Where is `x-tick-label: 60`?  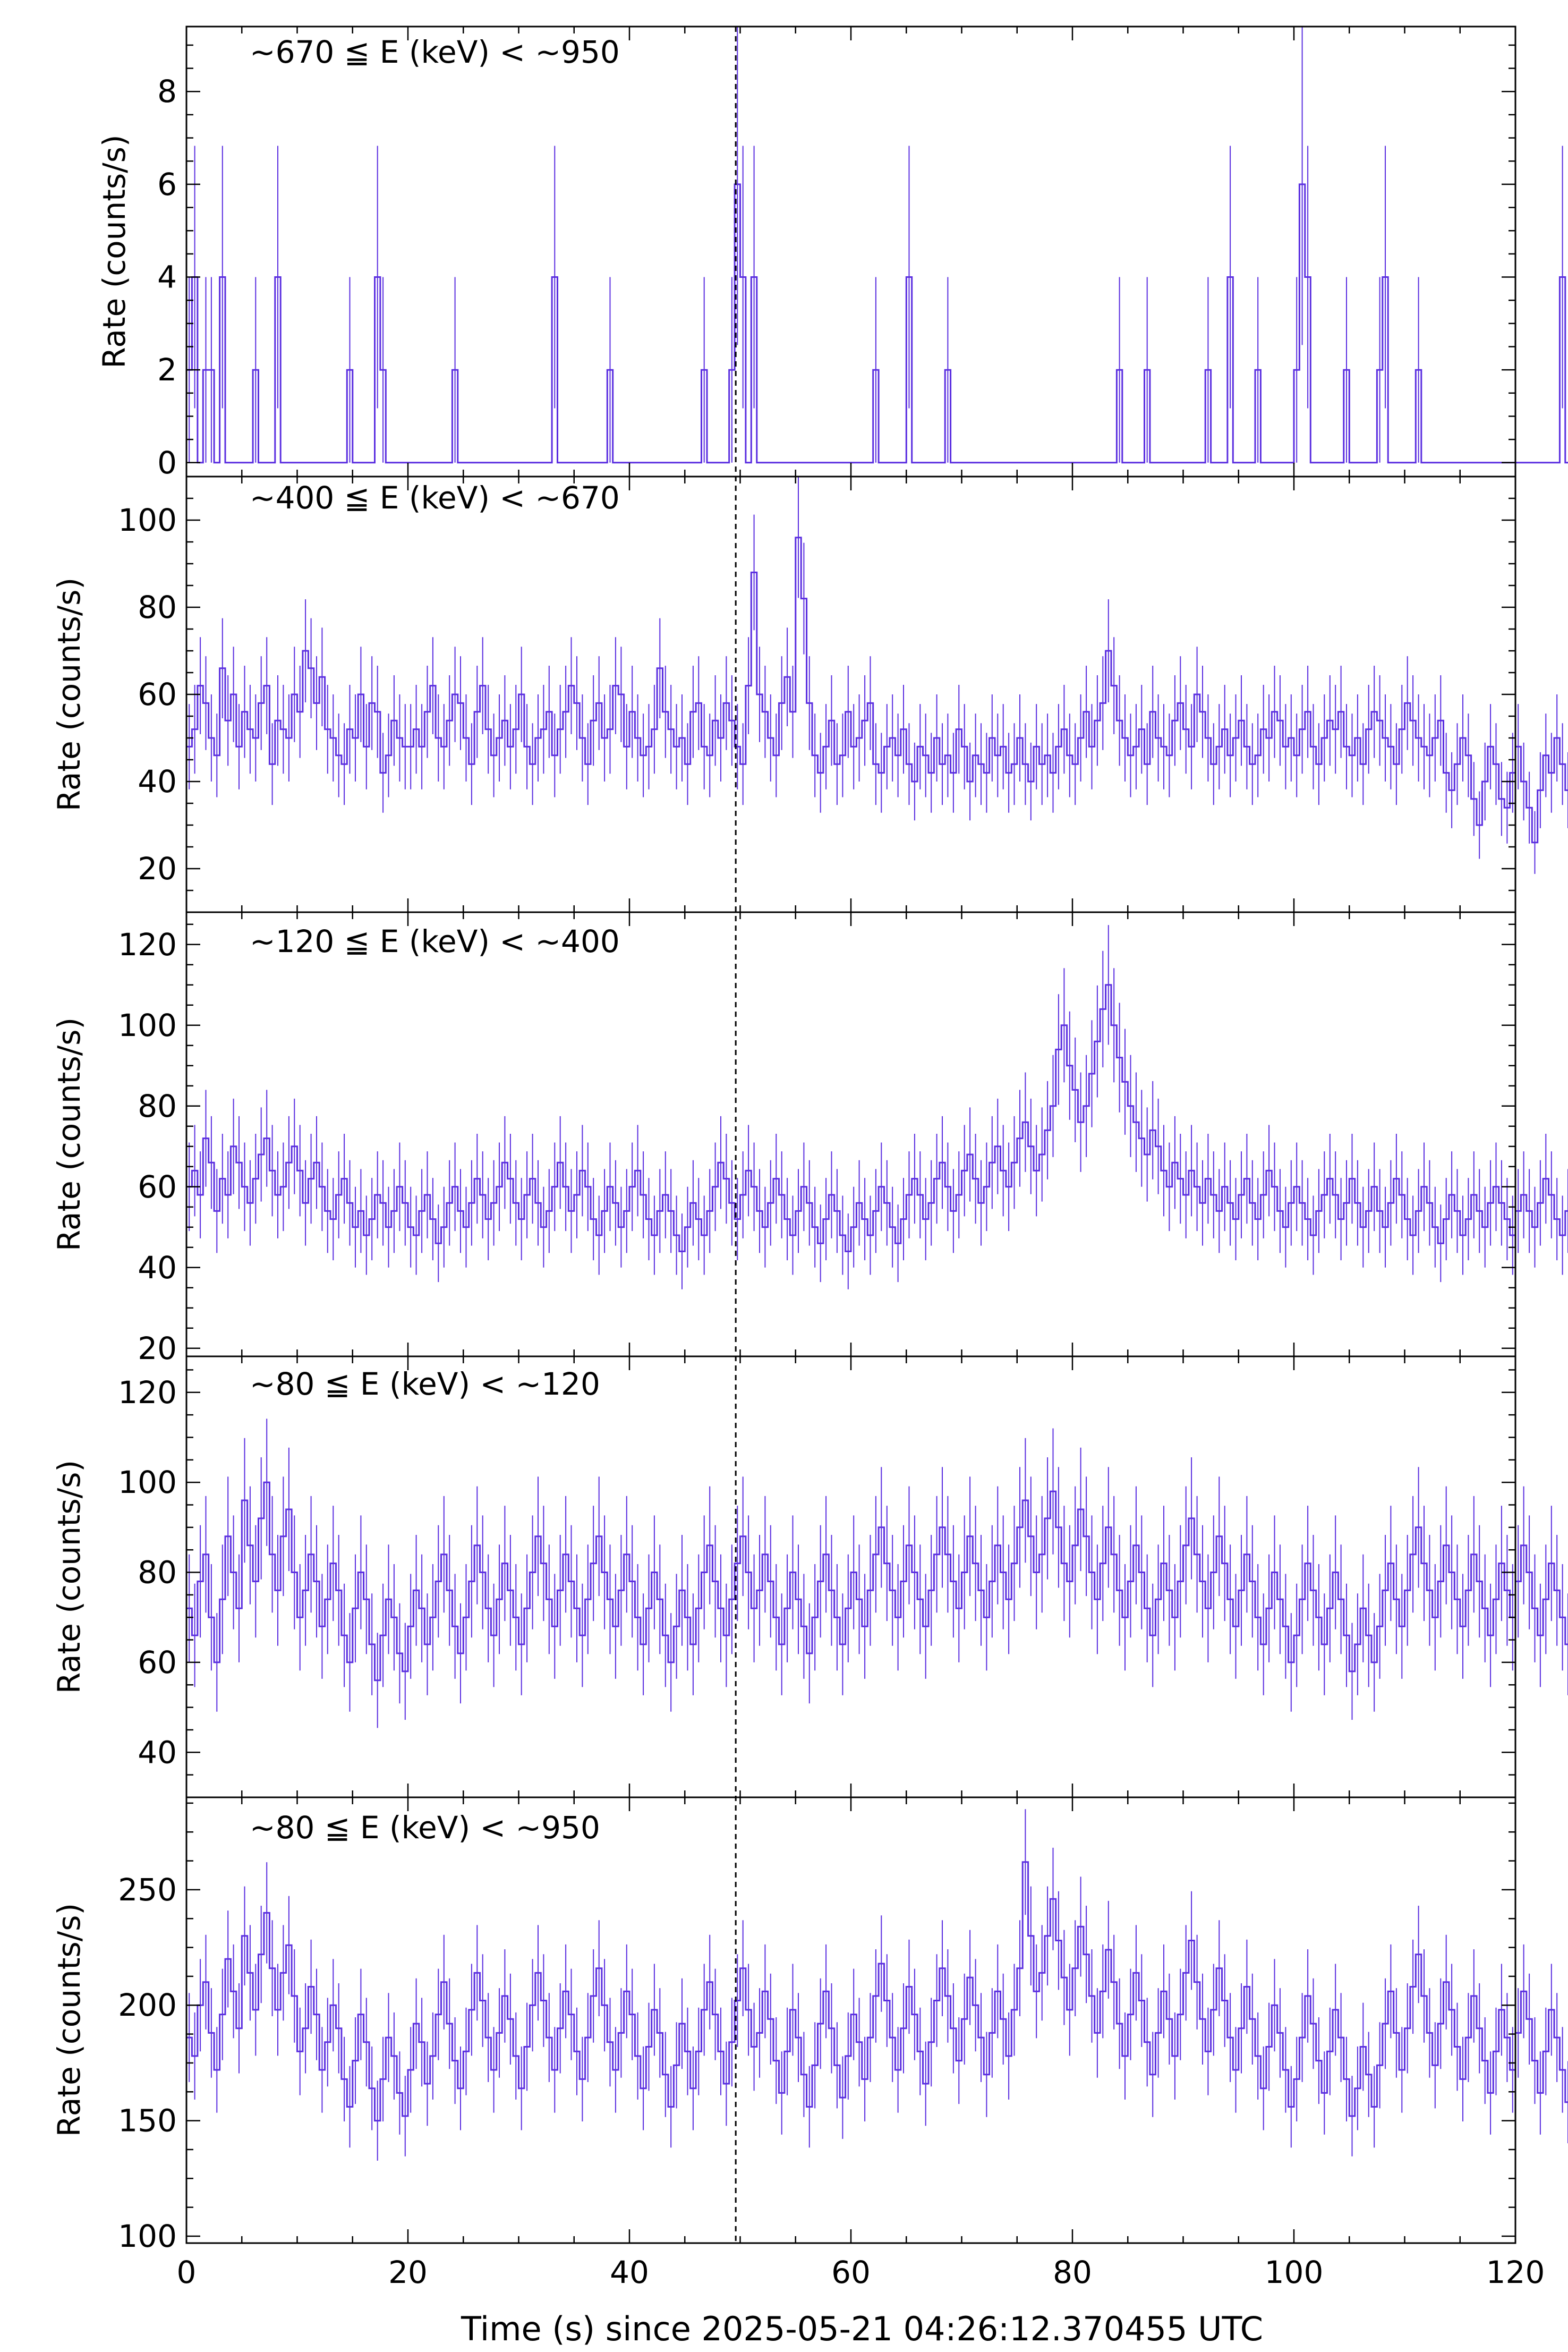 x-tick-label: 60 is located at coordinates (851, 2272).